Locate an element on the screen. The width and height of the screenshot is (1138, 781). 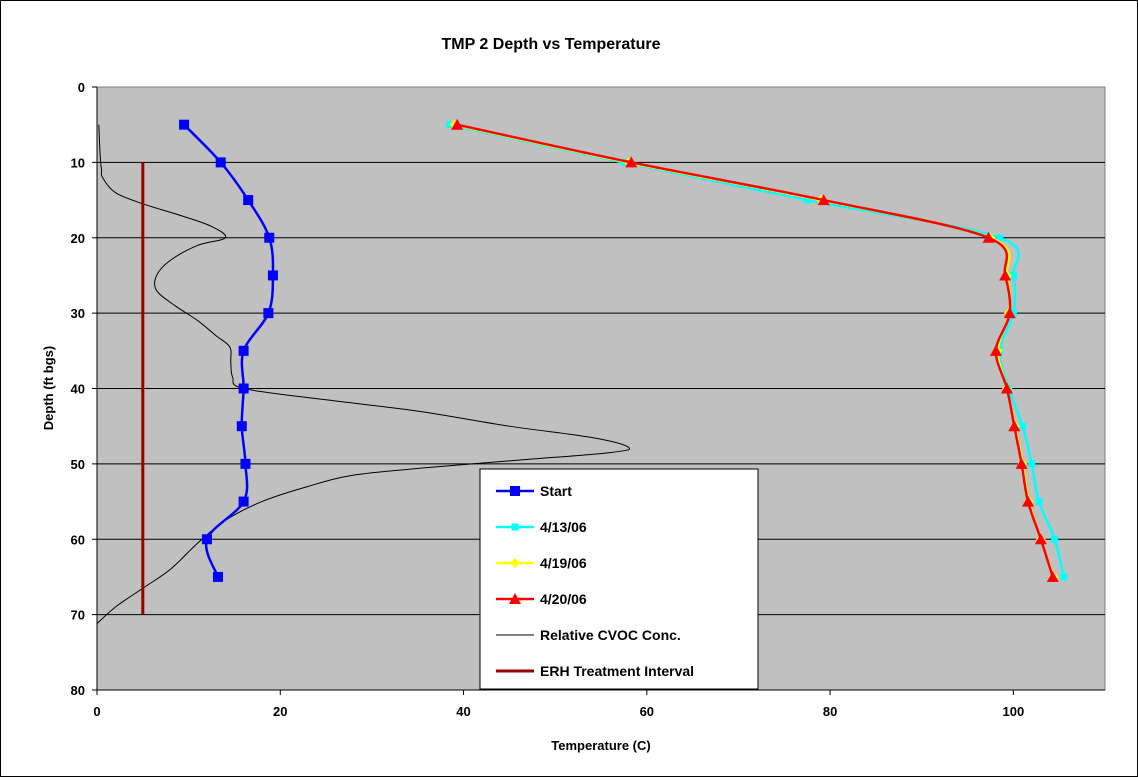
legend-item-relative-cvoc-conc: Relative CVOC Conc. is located at coordinates (588, 635).